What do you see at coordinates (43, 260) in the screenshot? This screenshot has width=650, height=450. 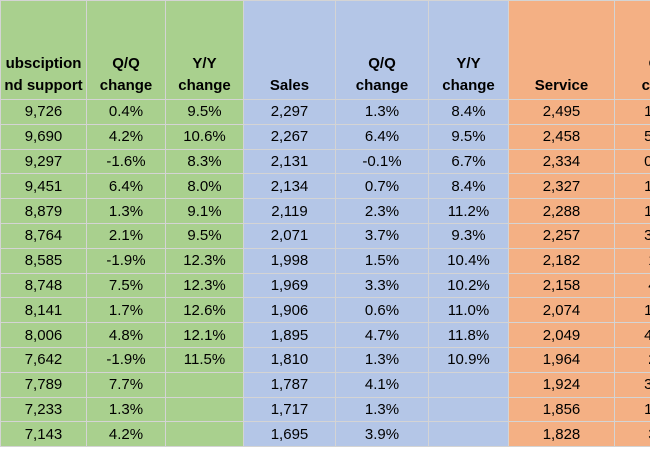 I see `cell: 8,585` at bounding box center [43, 260].